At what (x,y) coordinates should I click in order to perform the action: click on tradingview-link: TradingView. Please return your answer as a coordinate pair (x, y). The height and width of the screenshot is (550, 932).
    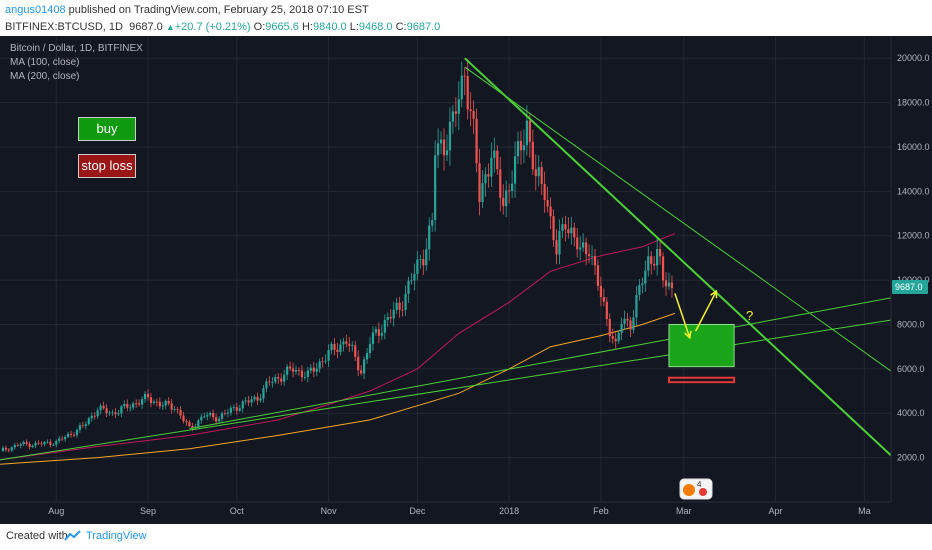
    Looking at the image, I should click on (116, 536).